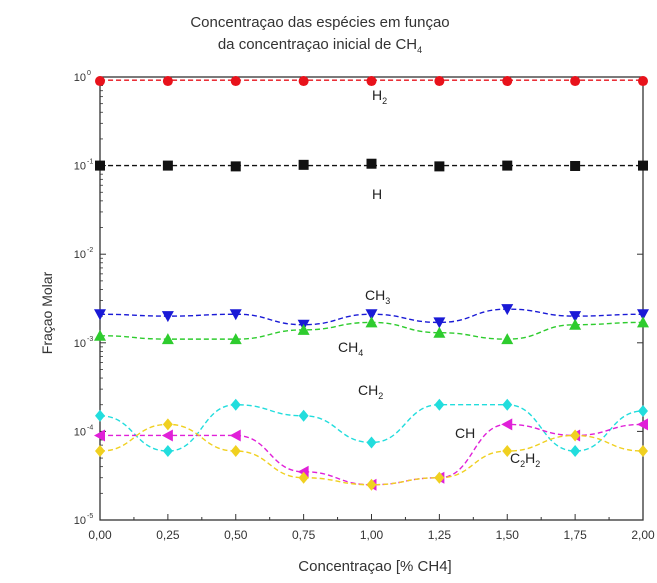 The image size is (657, 583). Describe the element at coordinates (525, 459) in the screenshot. I see `series-label: C2H2` at that location.